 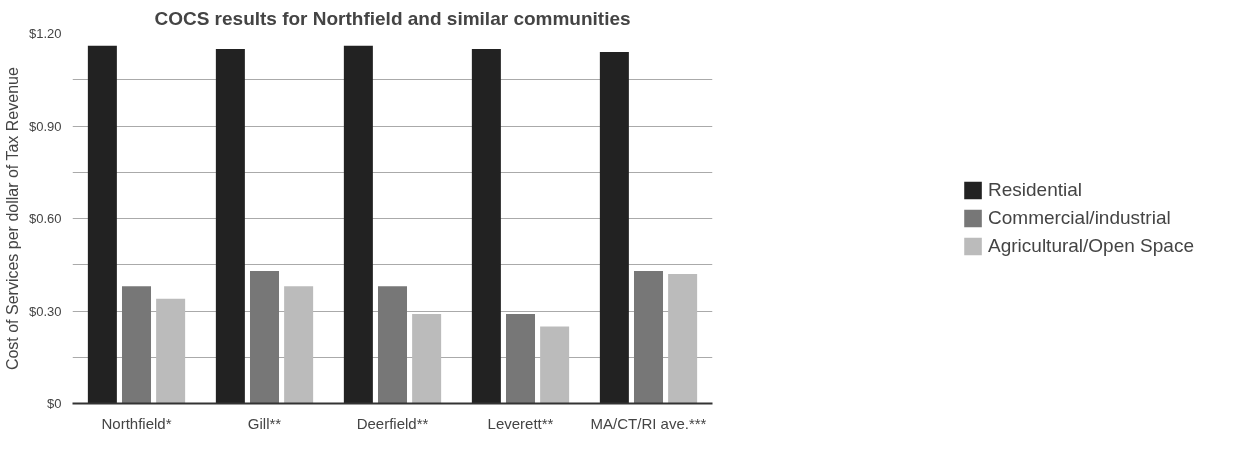 I want to click on y-tick-label: $0.30, so click(x=45, y=311).